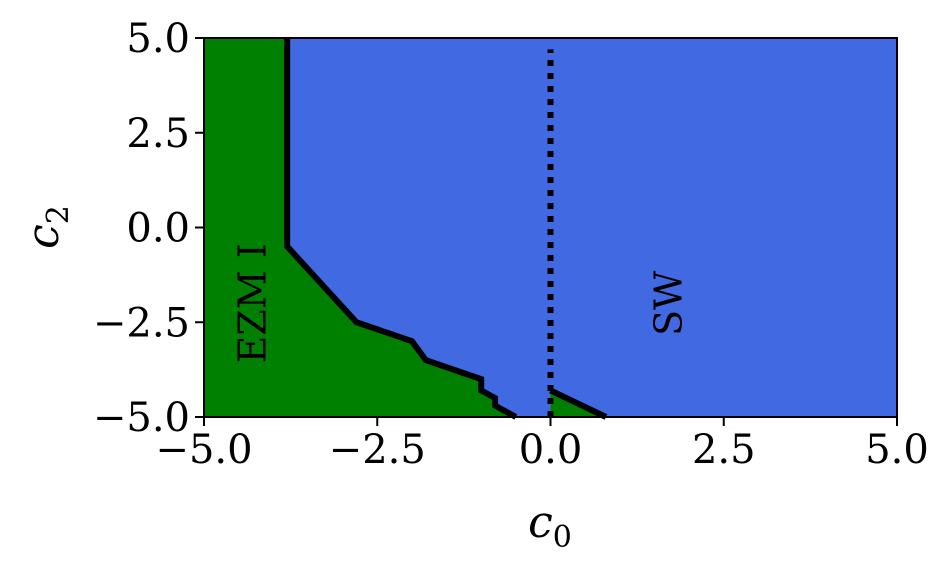 This screenshot has width=948, height=562. What do you see at coordinates (58, 214) in the screenshot?
I see `y-axis-label-subscript: 2` at bounding box center [58, 214].